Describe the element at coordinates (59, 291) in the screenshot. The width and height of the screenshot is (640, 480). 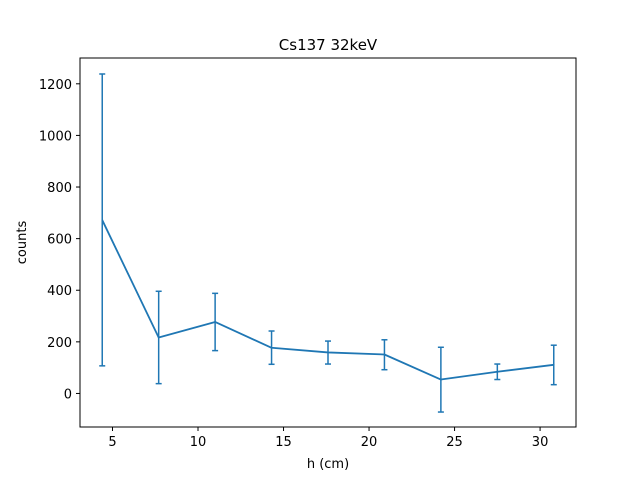
I see `y-tick-label: 400` at that location.